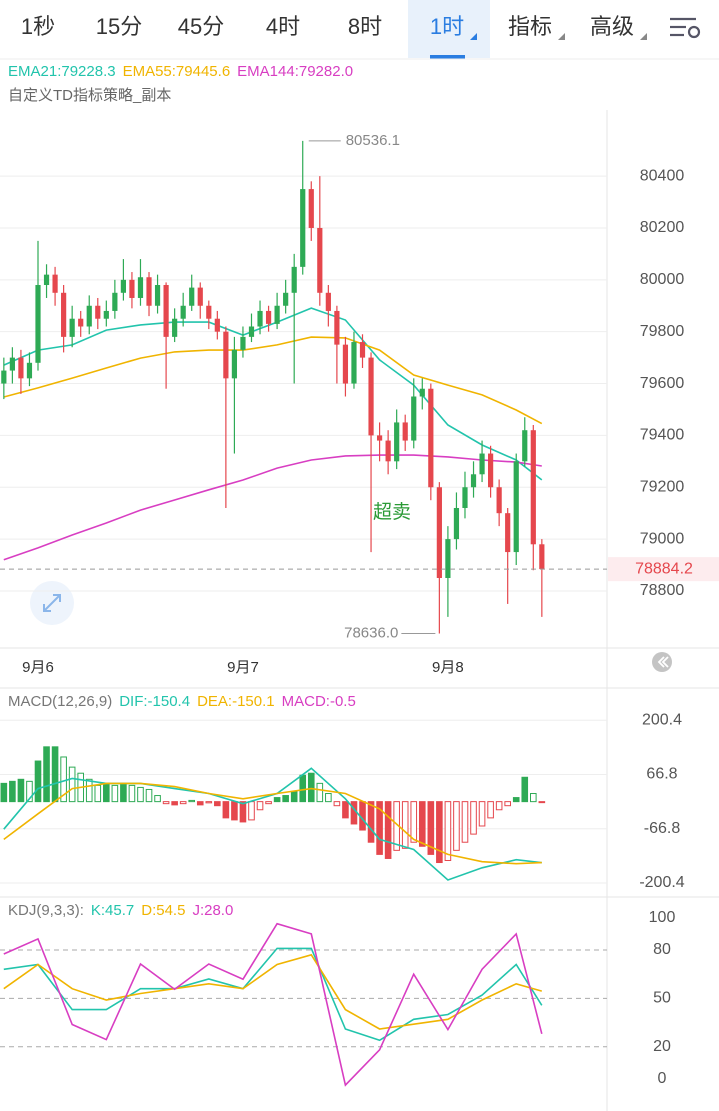 The image size is (719, 1111). Describe the element at coordinates (662, 949) in the screenshot. I see `y-tick-label: 80` at that location.